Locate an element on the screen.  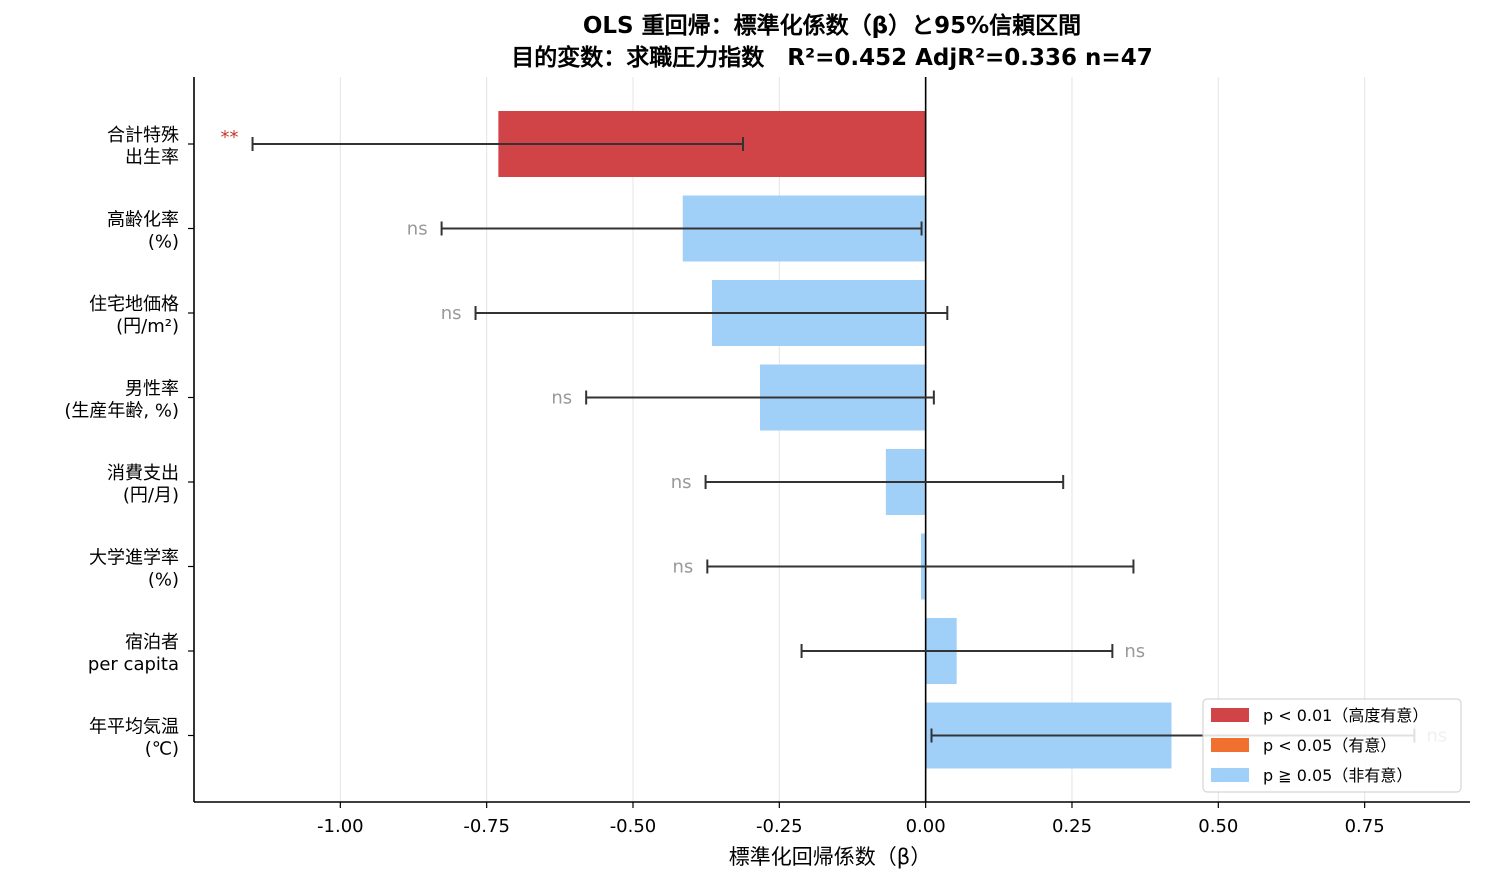
legend-label: p < 0.01（高度有意） is located at coordinates (1345, 715).